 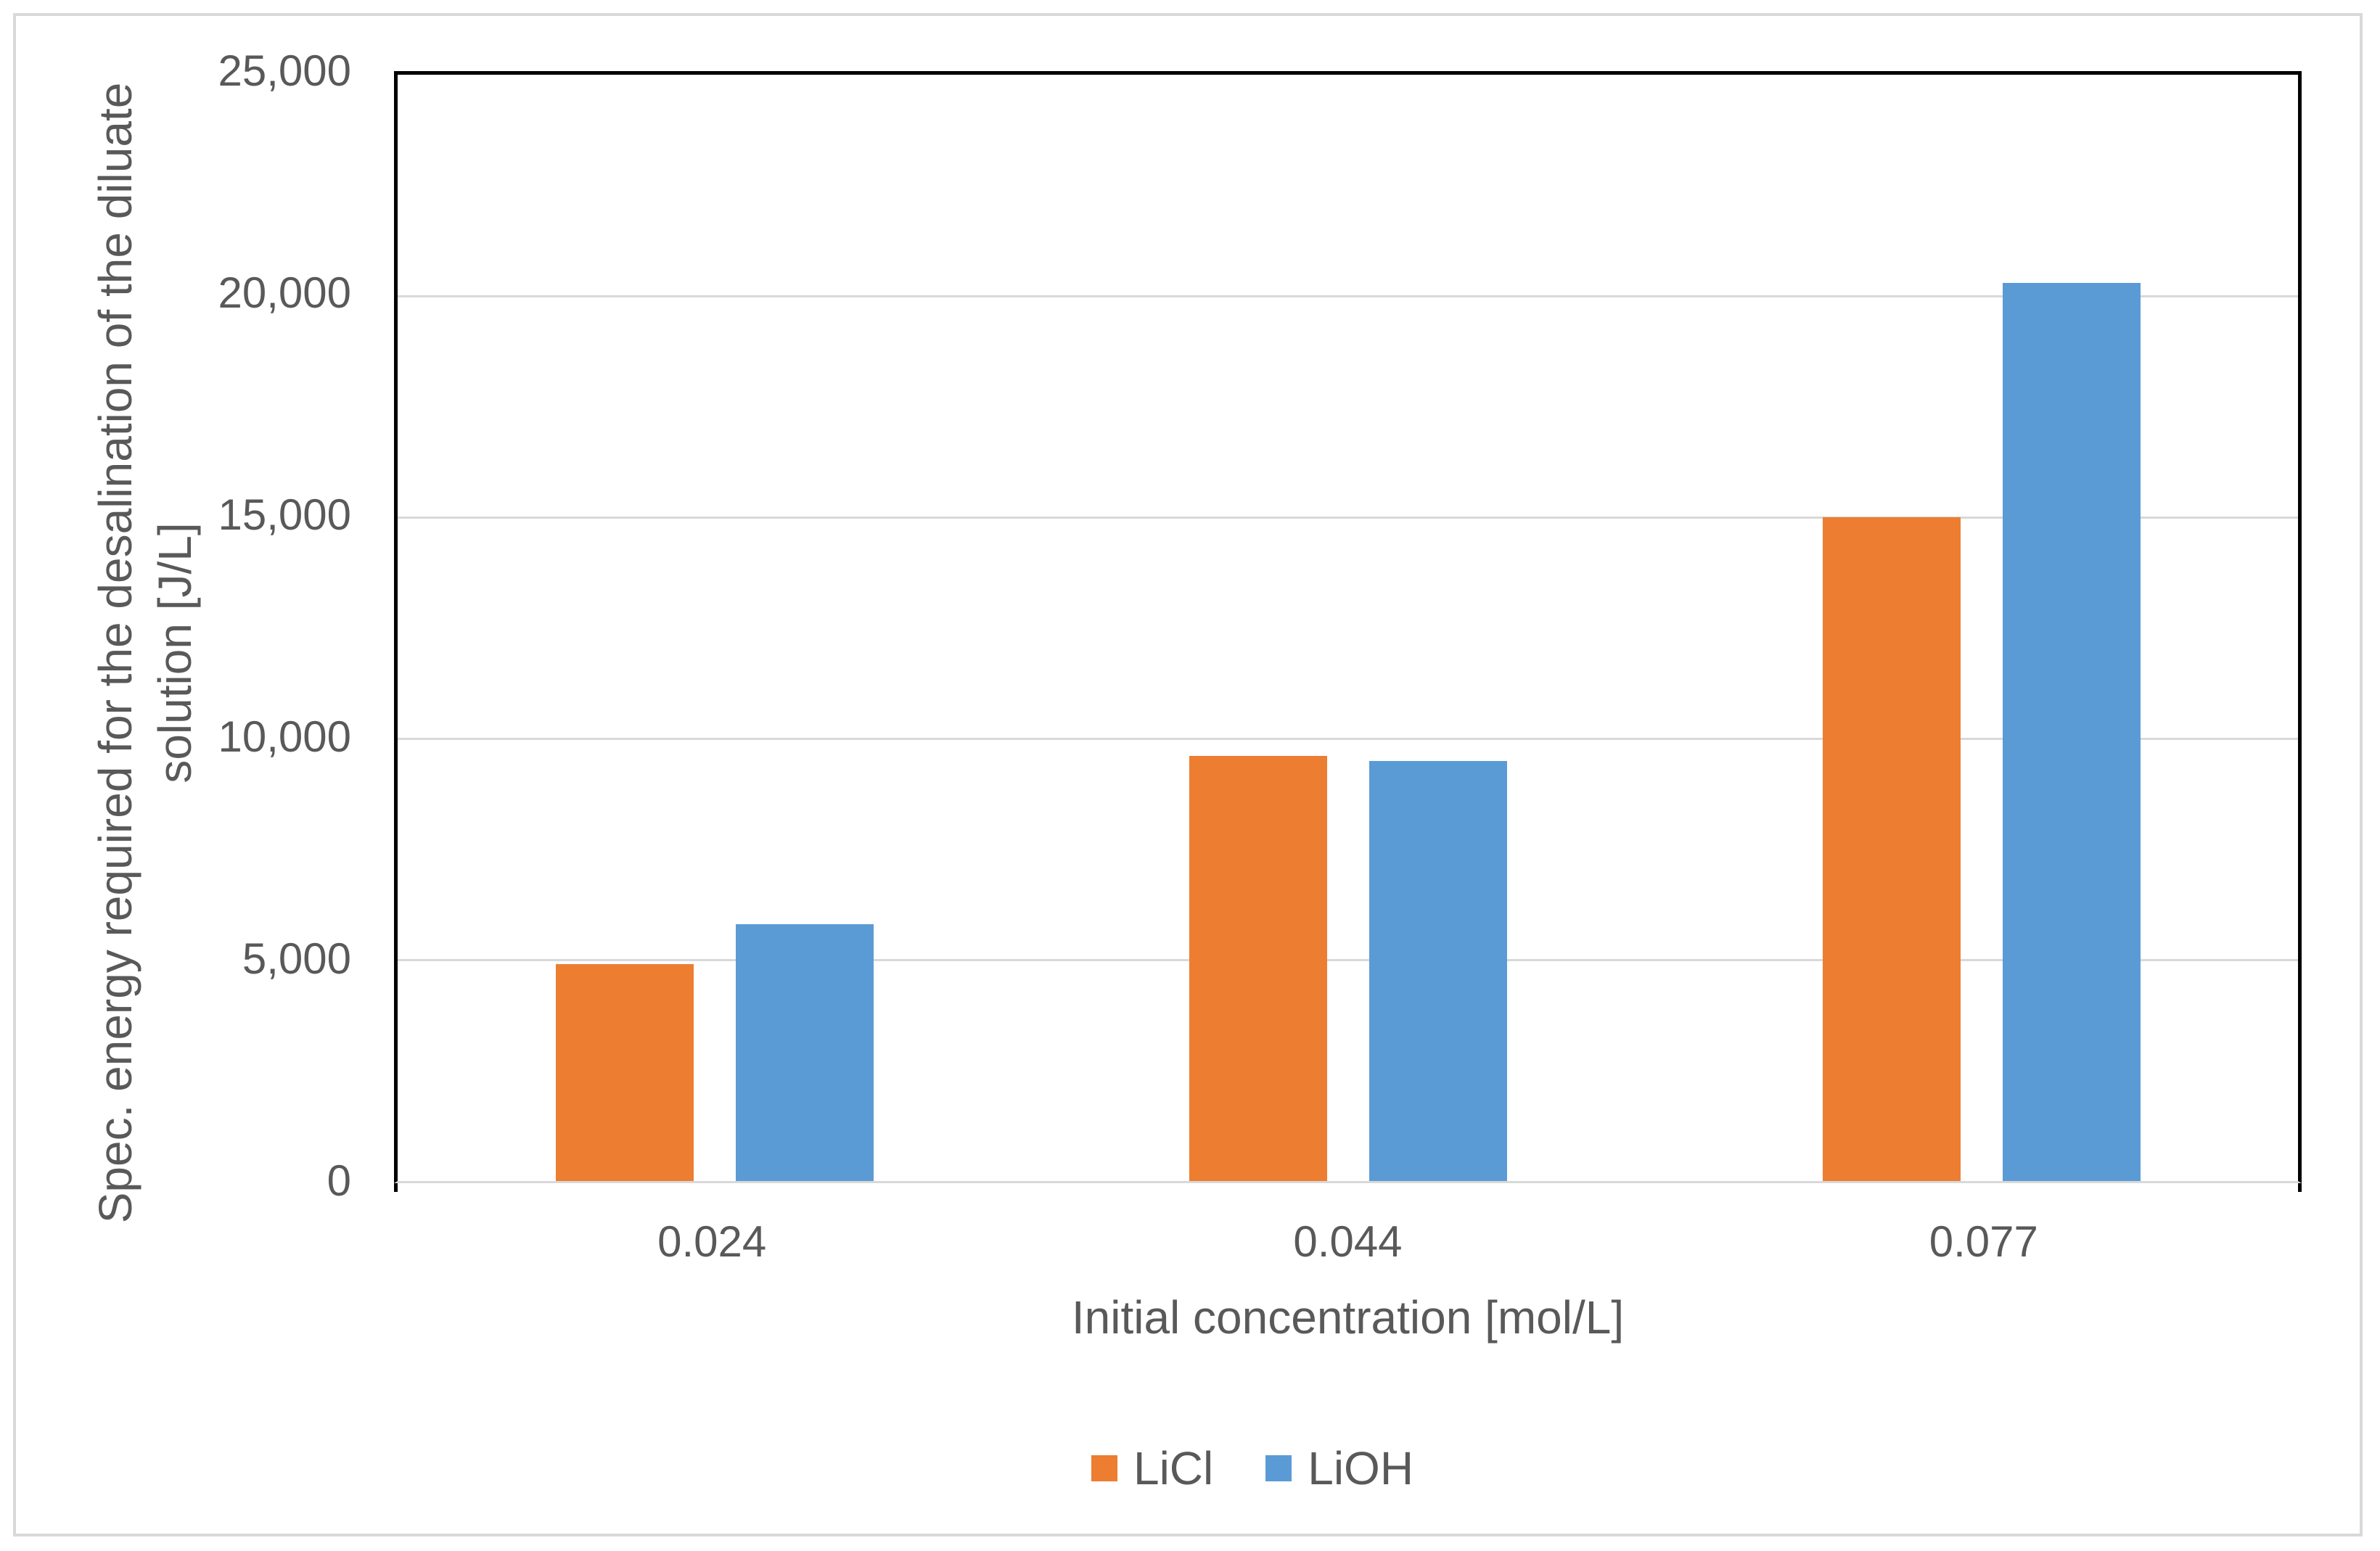 I want to click on y-tick-label: 20,000, so click(x=284, y=292).